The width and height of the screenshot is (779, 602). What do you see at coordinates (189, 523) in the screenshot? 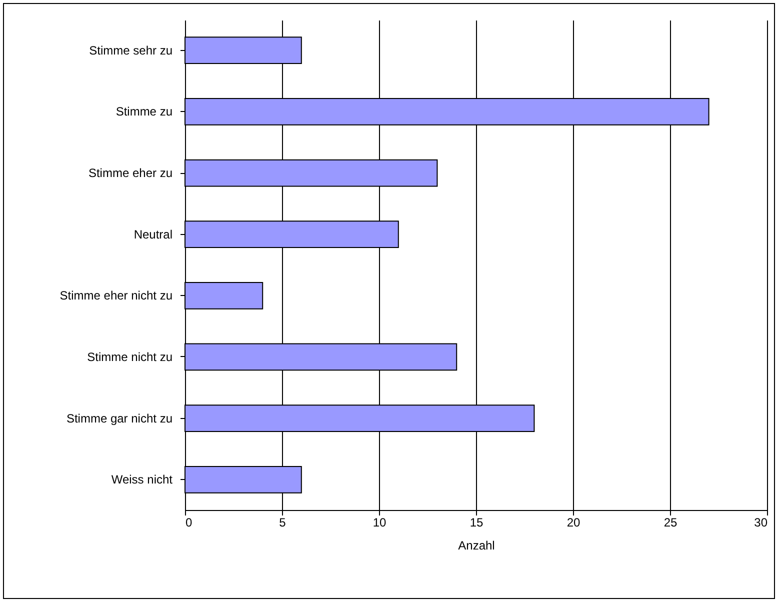
I see `x-tick-label: 0` at bounding box center [189, 523].